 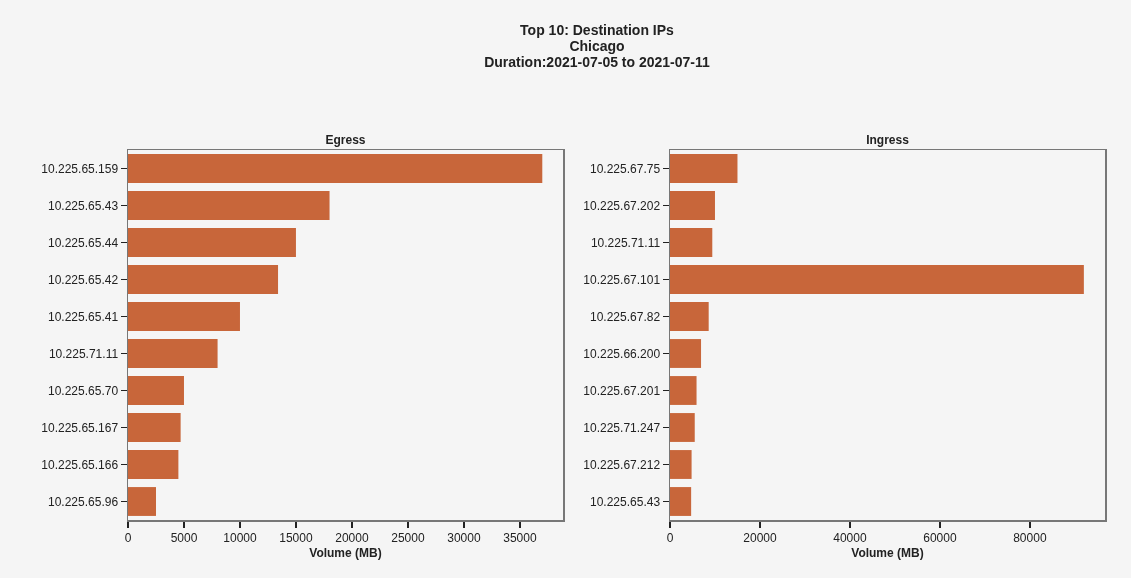 I want to click on y-tick-label: 10.225.67.212, so click(x=622, y=464).